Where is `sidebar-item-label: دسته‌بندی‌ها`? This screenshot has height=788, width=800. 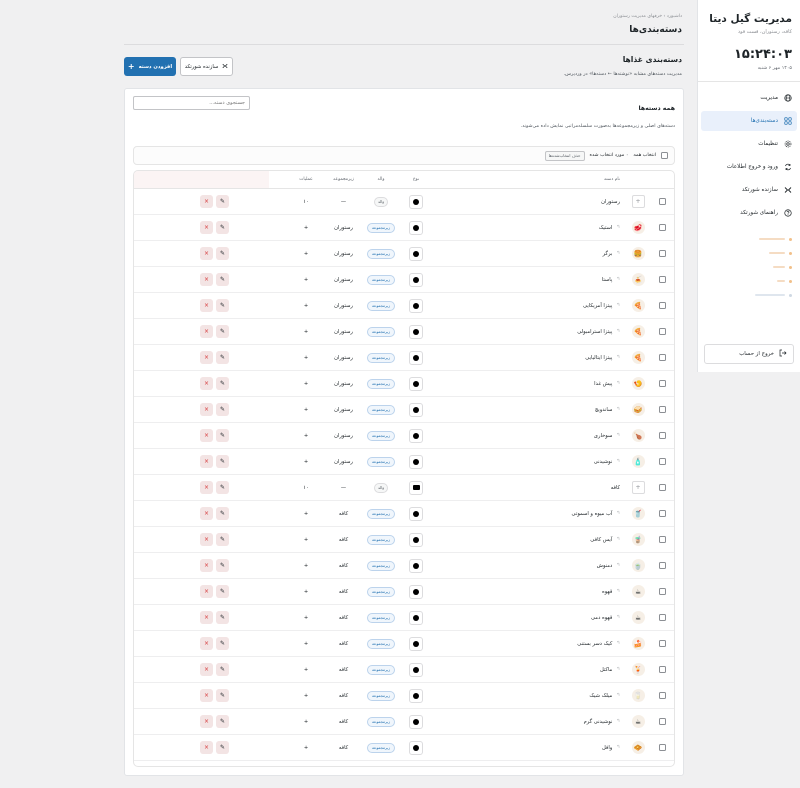
sidebar-item-label: دسته‌بندی‌ها is located at coordinates (764, 121).